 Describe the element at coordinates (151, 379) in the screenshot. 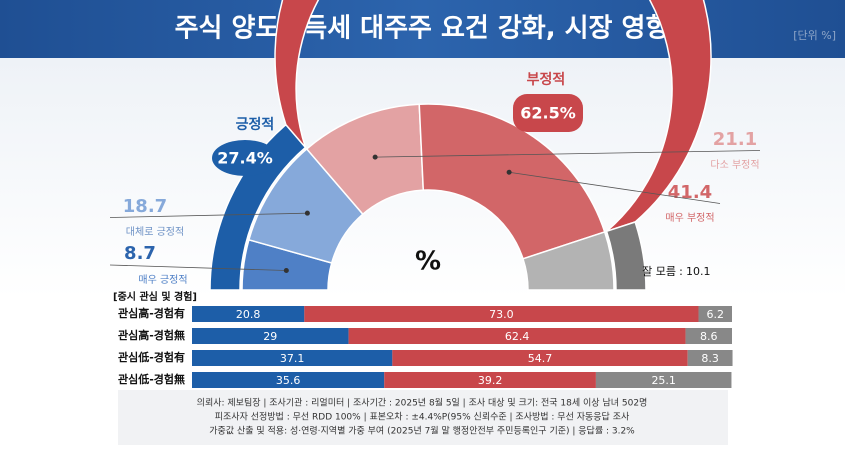

I see `category-label: 관심低-경험無` at that location.